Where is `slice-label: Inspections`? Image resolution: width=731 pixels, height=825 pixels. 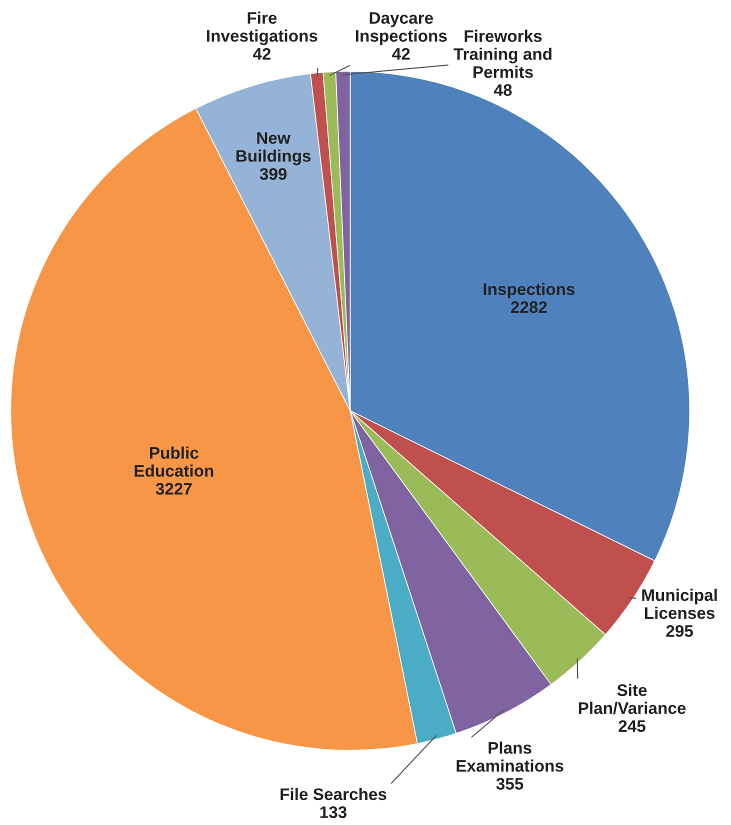
slice-label: Inspections is located at coordinates (529, 290).